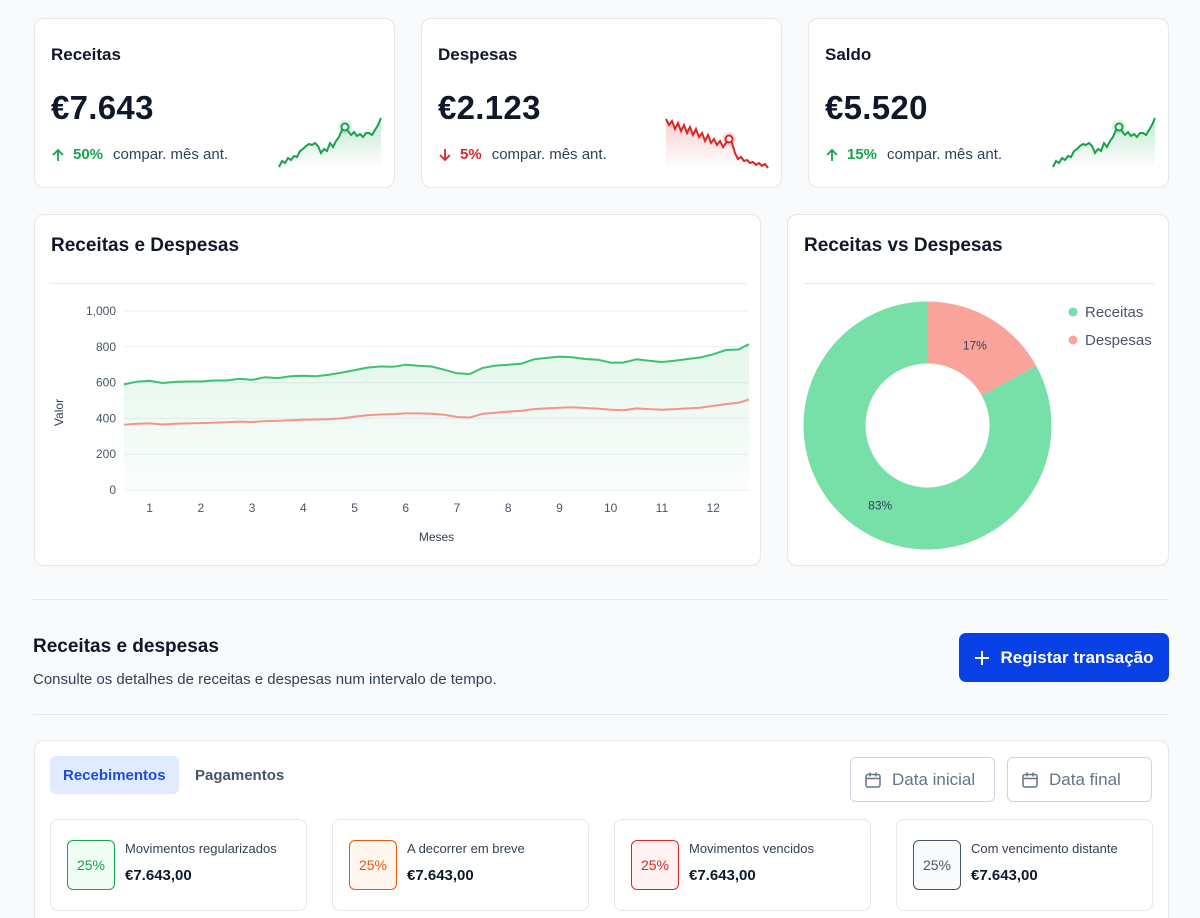 This screenshot has height=918, width=1200. I want to click on stat-label: Movimentos vencidos, so click(751, 848).